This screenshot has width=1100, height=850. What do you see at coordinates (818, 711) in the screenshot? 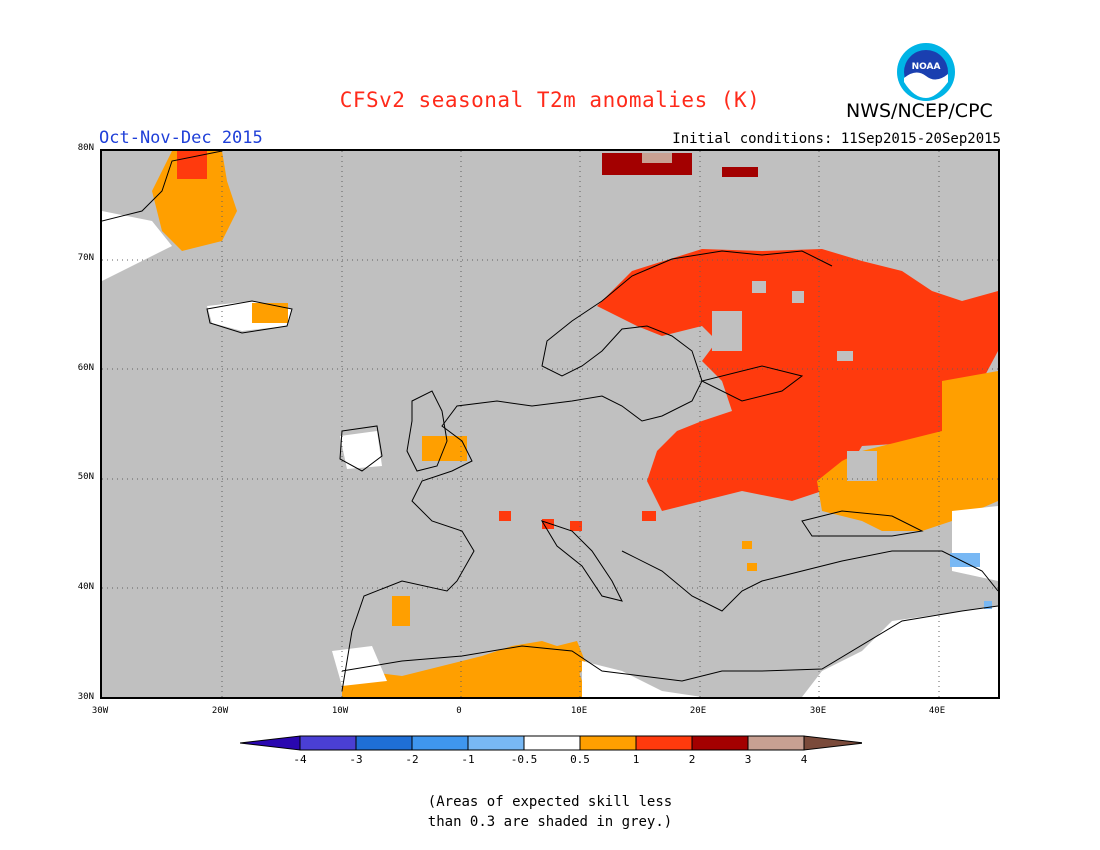
I see `lon-label: 30E` at bounding box center [818, 711].